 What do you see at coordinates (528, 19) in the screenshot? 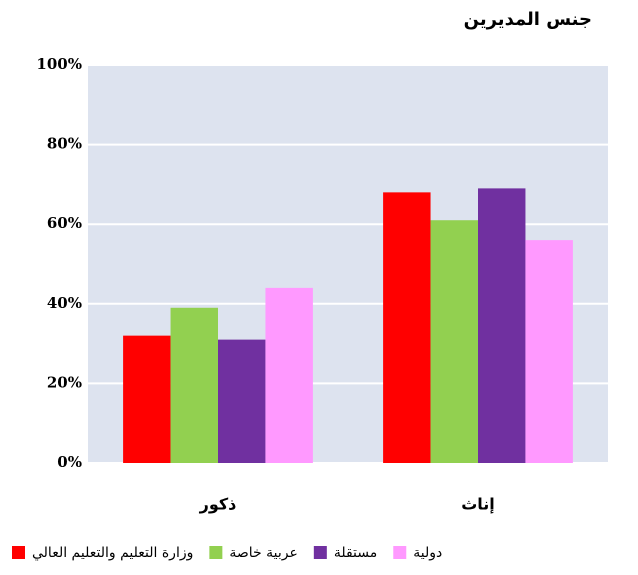
I see `chart-title: جنس المديرين` at bounding box center [528, 19].